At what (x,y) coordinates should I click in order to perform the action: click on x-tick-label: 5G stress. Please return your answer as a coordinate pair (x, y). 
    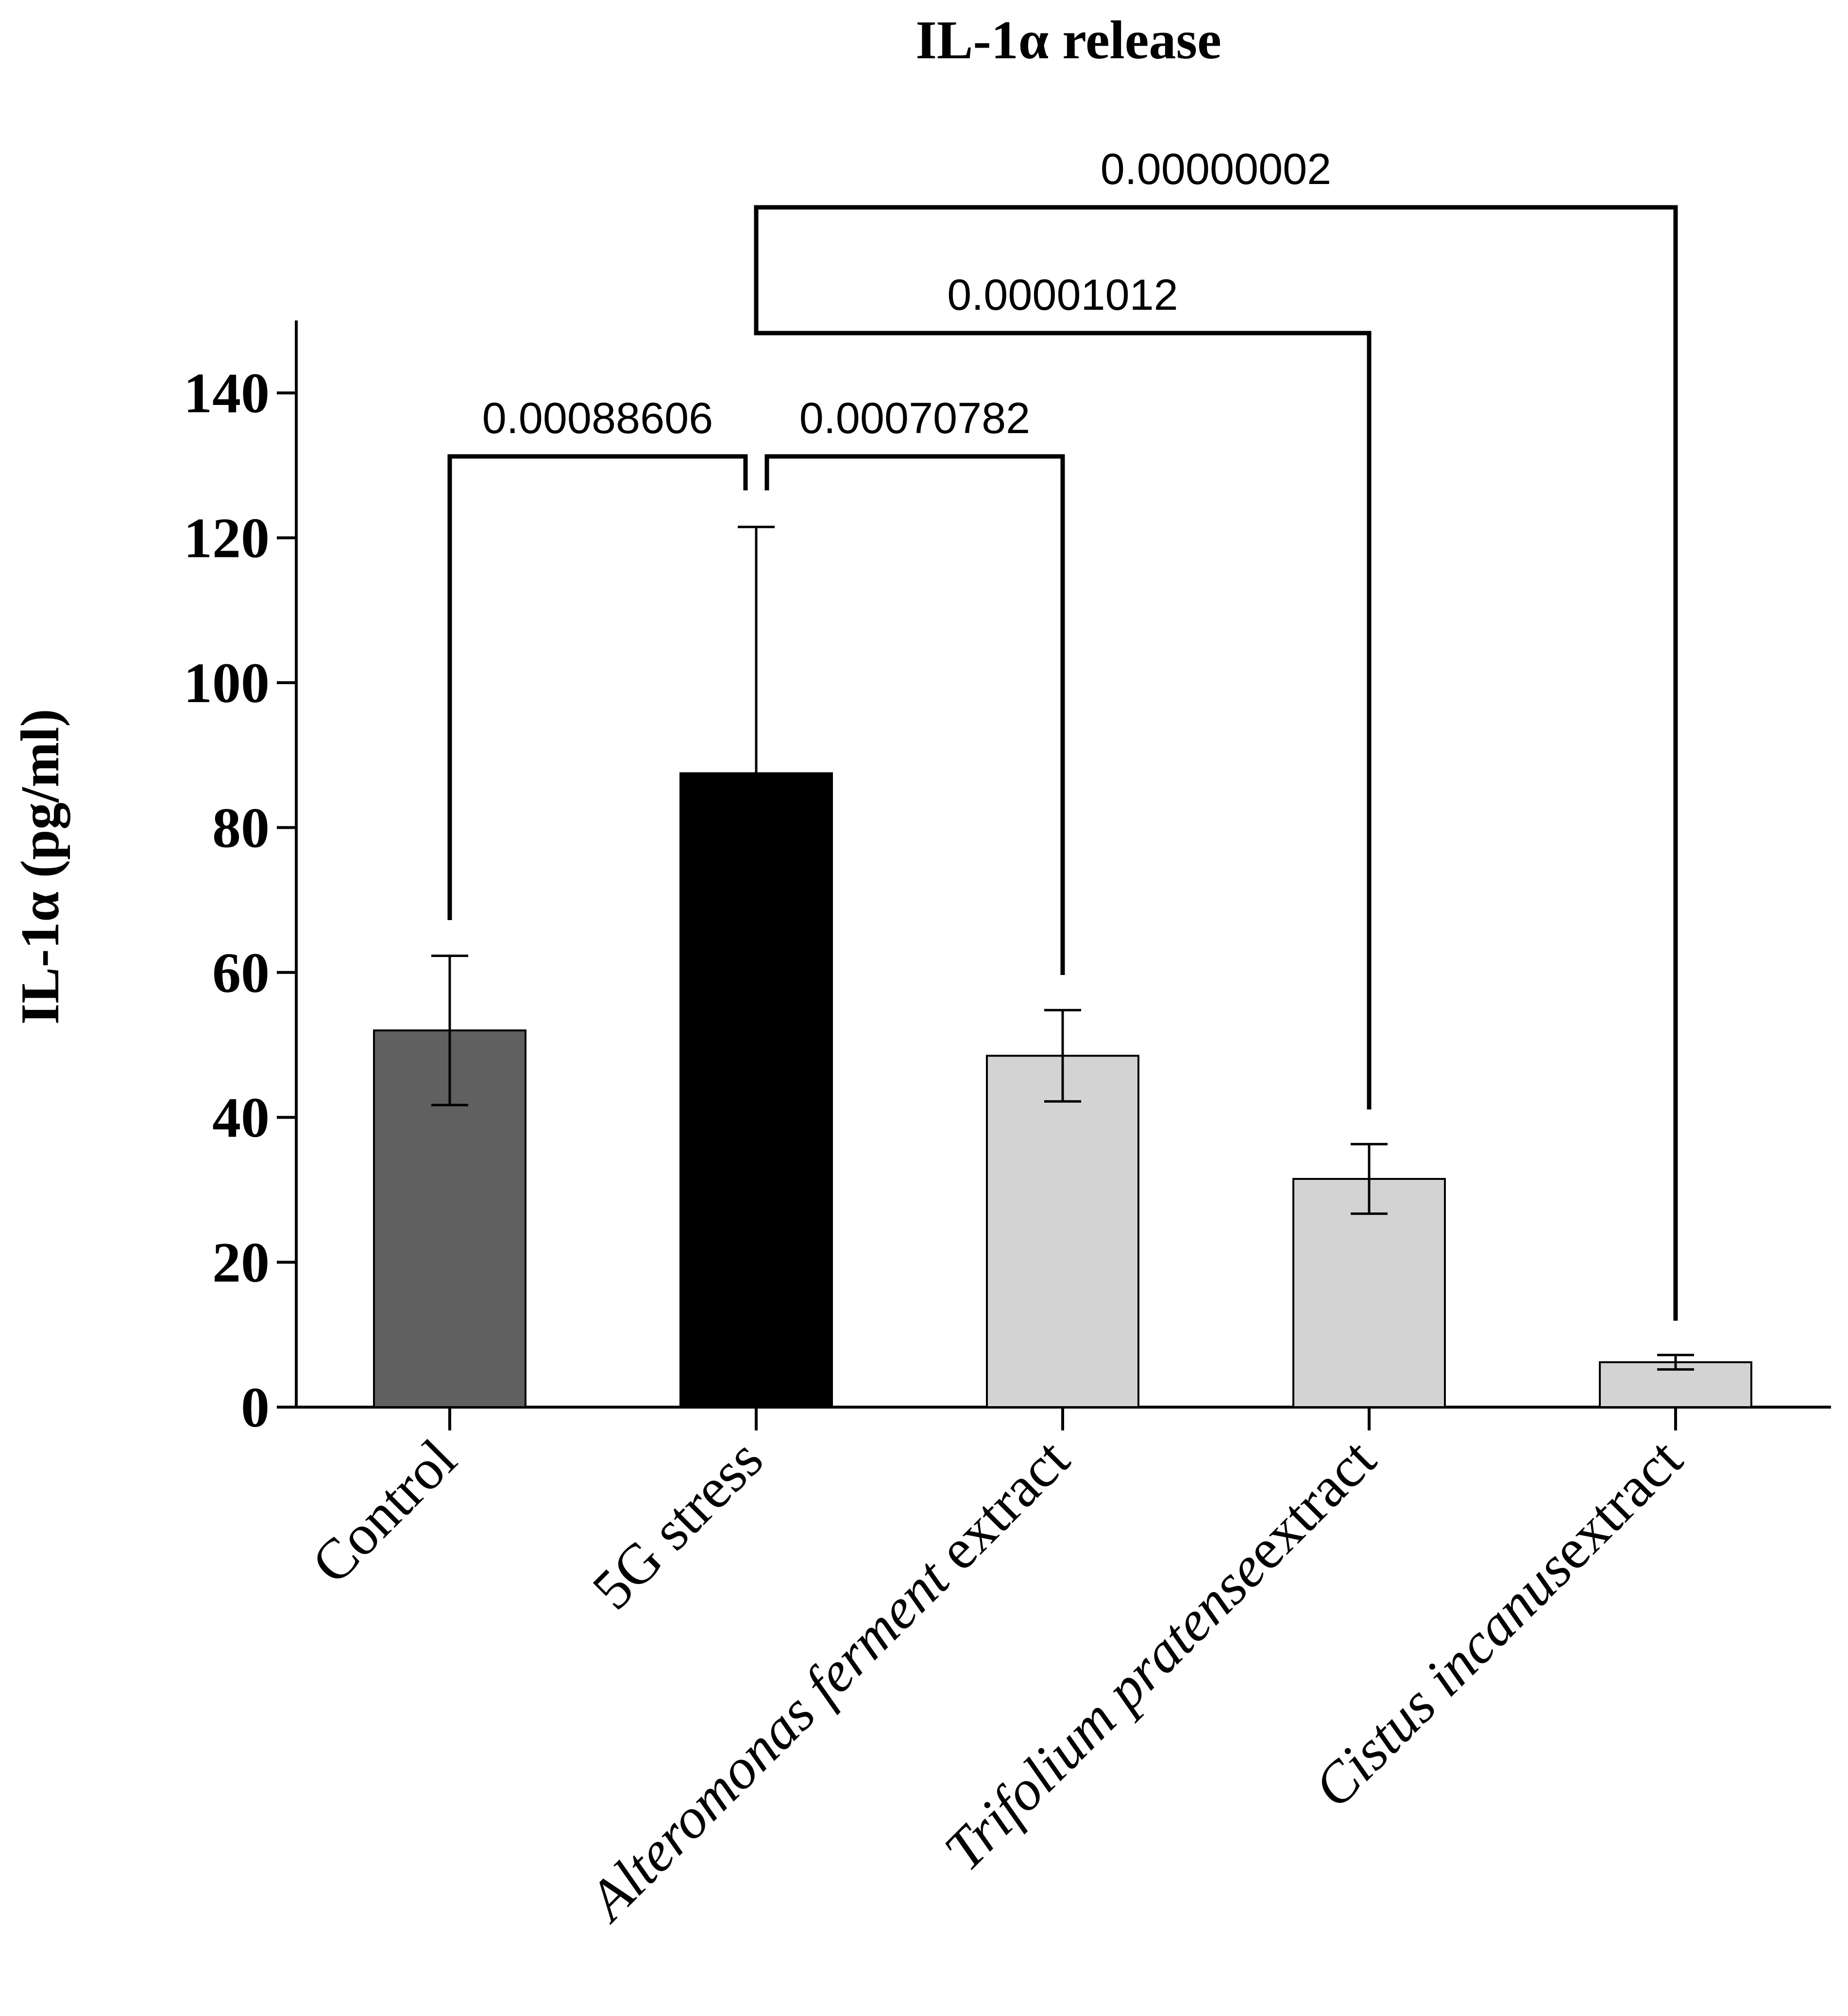
    Looking at the image, I should click on (677, 1524).